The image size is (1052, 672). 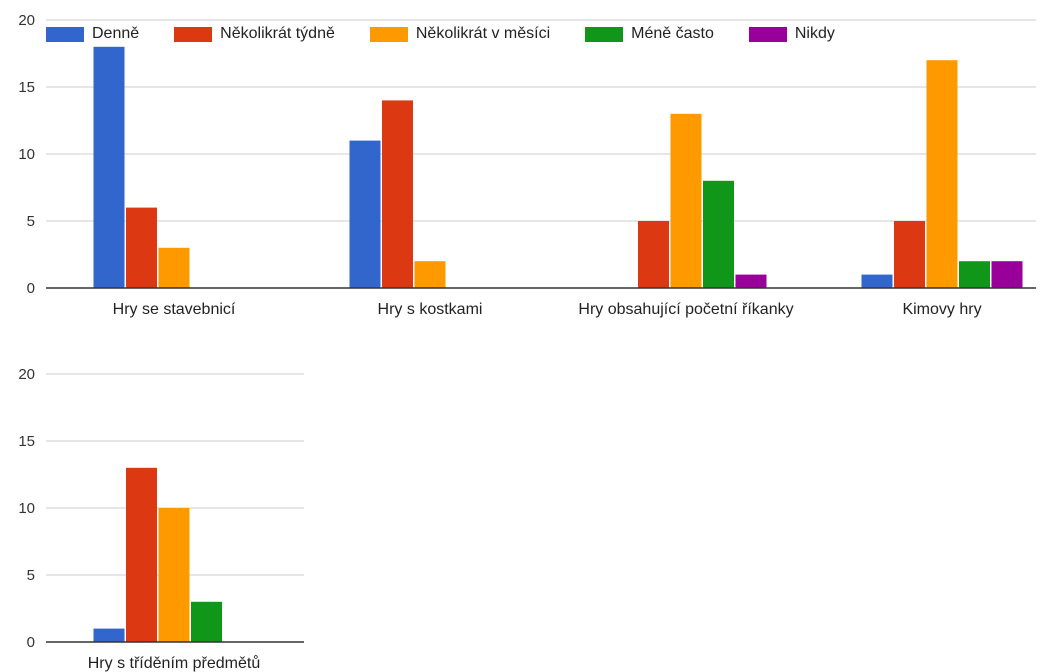 I want to click on bar-kimovy-hry-mene-casto, so click(x=974, y=274).